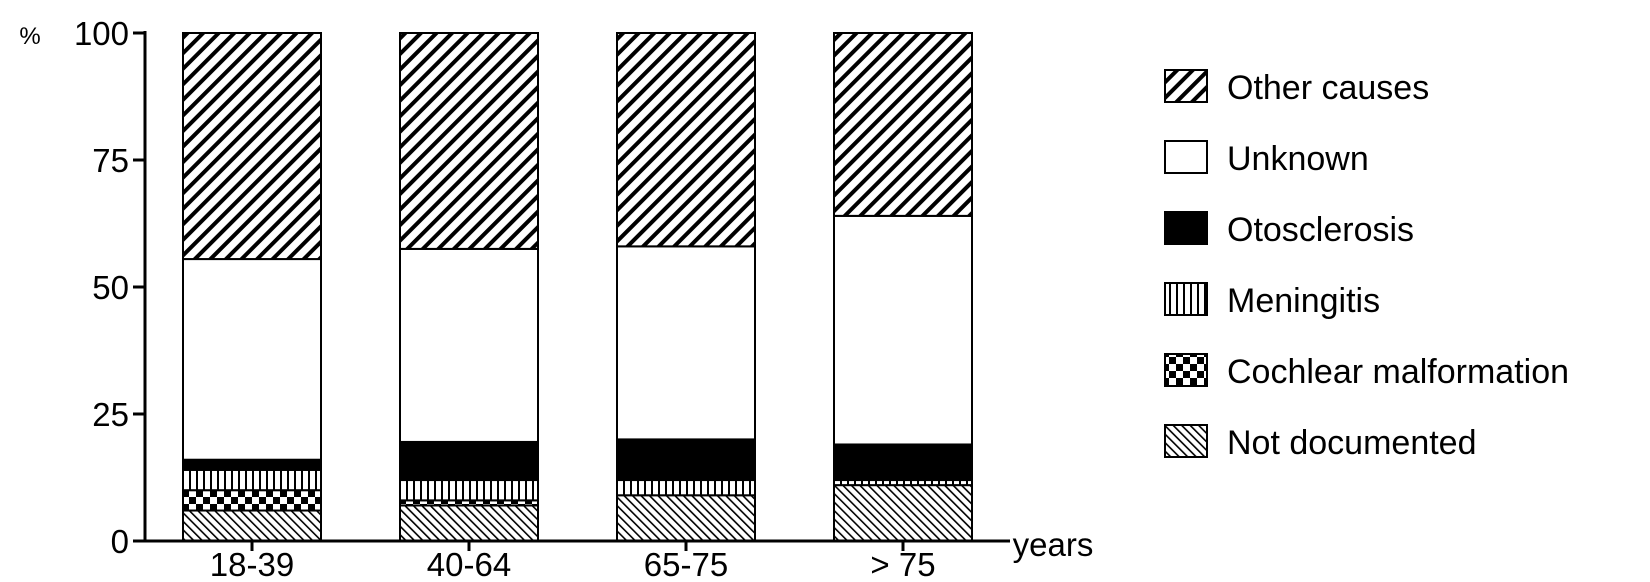 The width and height of the screenshot is (1650, 582). I want to click on legend-label: Unknown, so click(1298, 159).